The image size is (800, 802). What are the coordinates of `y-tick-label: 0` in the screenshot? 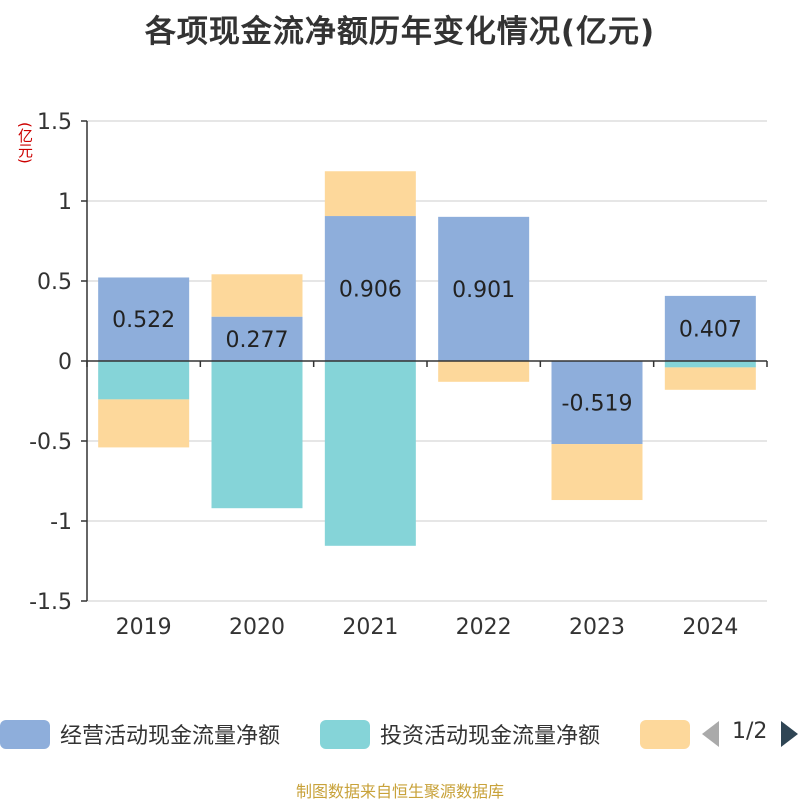 It's located at (65, 362).